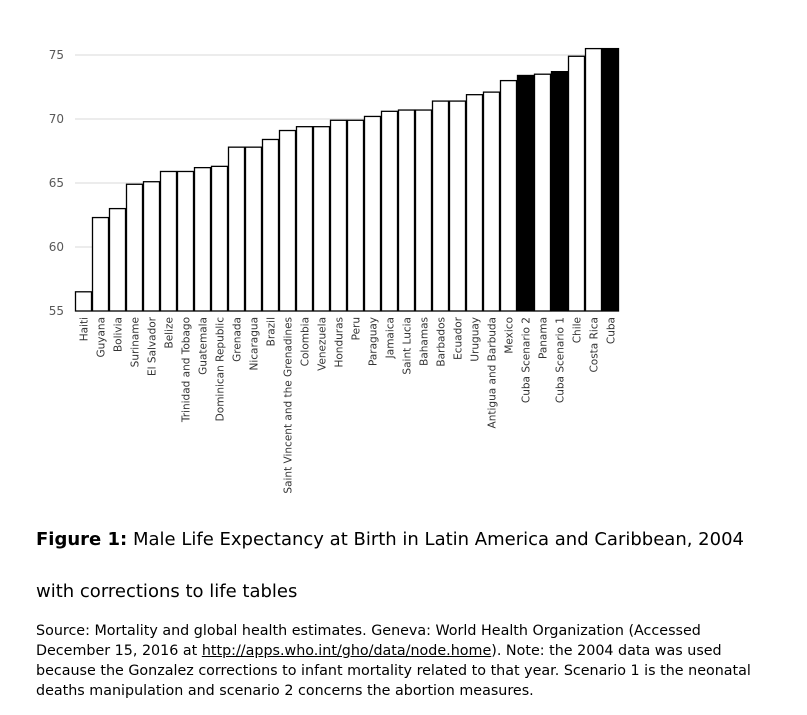  I want to click on x-tick-label: Venezuela, so click(323, 344).